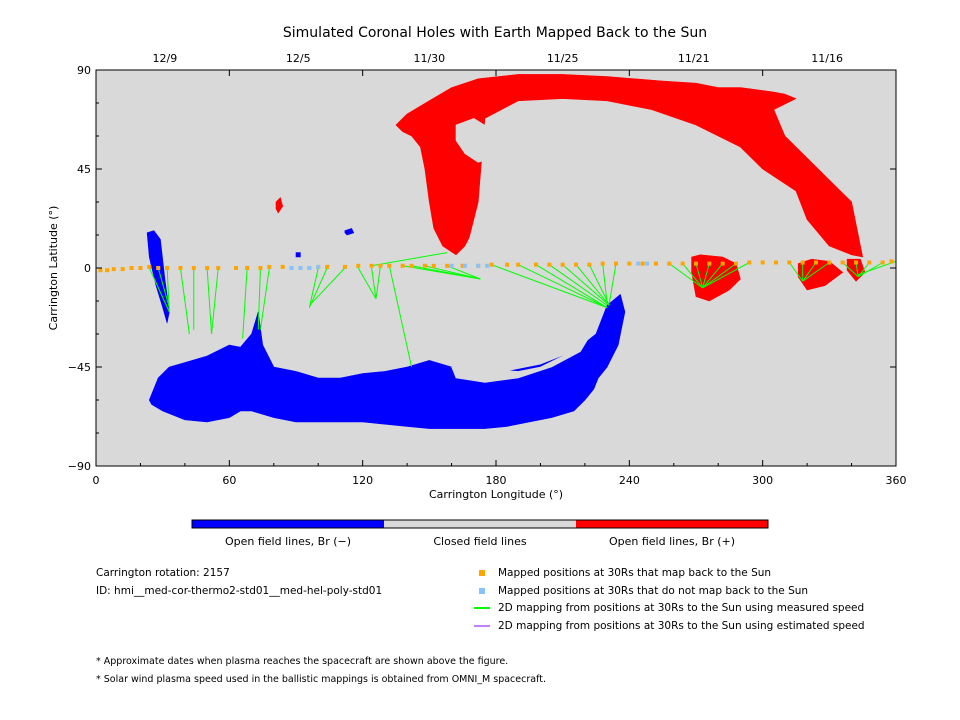 The image size is (960, 720). I want to click on y-tick-label--90: −90, so click(79, 466).